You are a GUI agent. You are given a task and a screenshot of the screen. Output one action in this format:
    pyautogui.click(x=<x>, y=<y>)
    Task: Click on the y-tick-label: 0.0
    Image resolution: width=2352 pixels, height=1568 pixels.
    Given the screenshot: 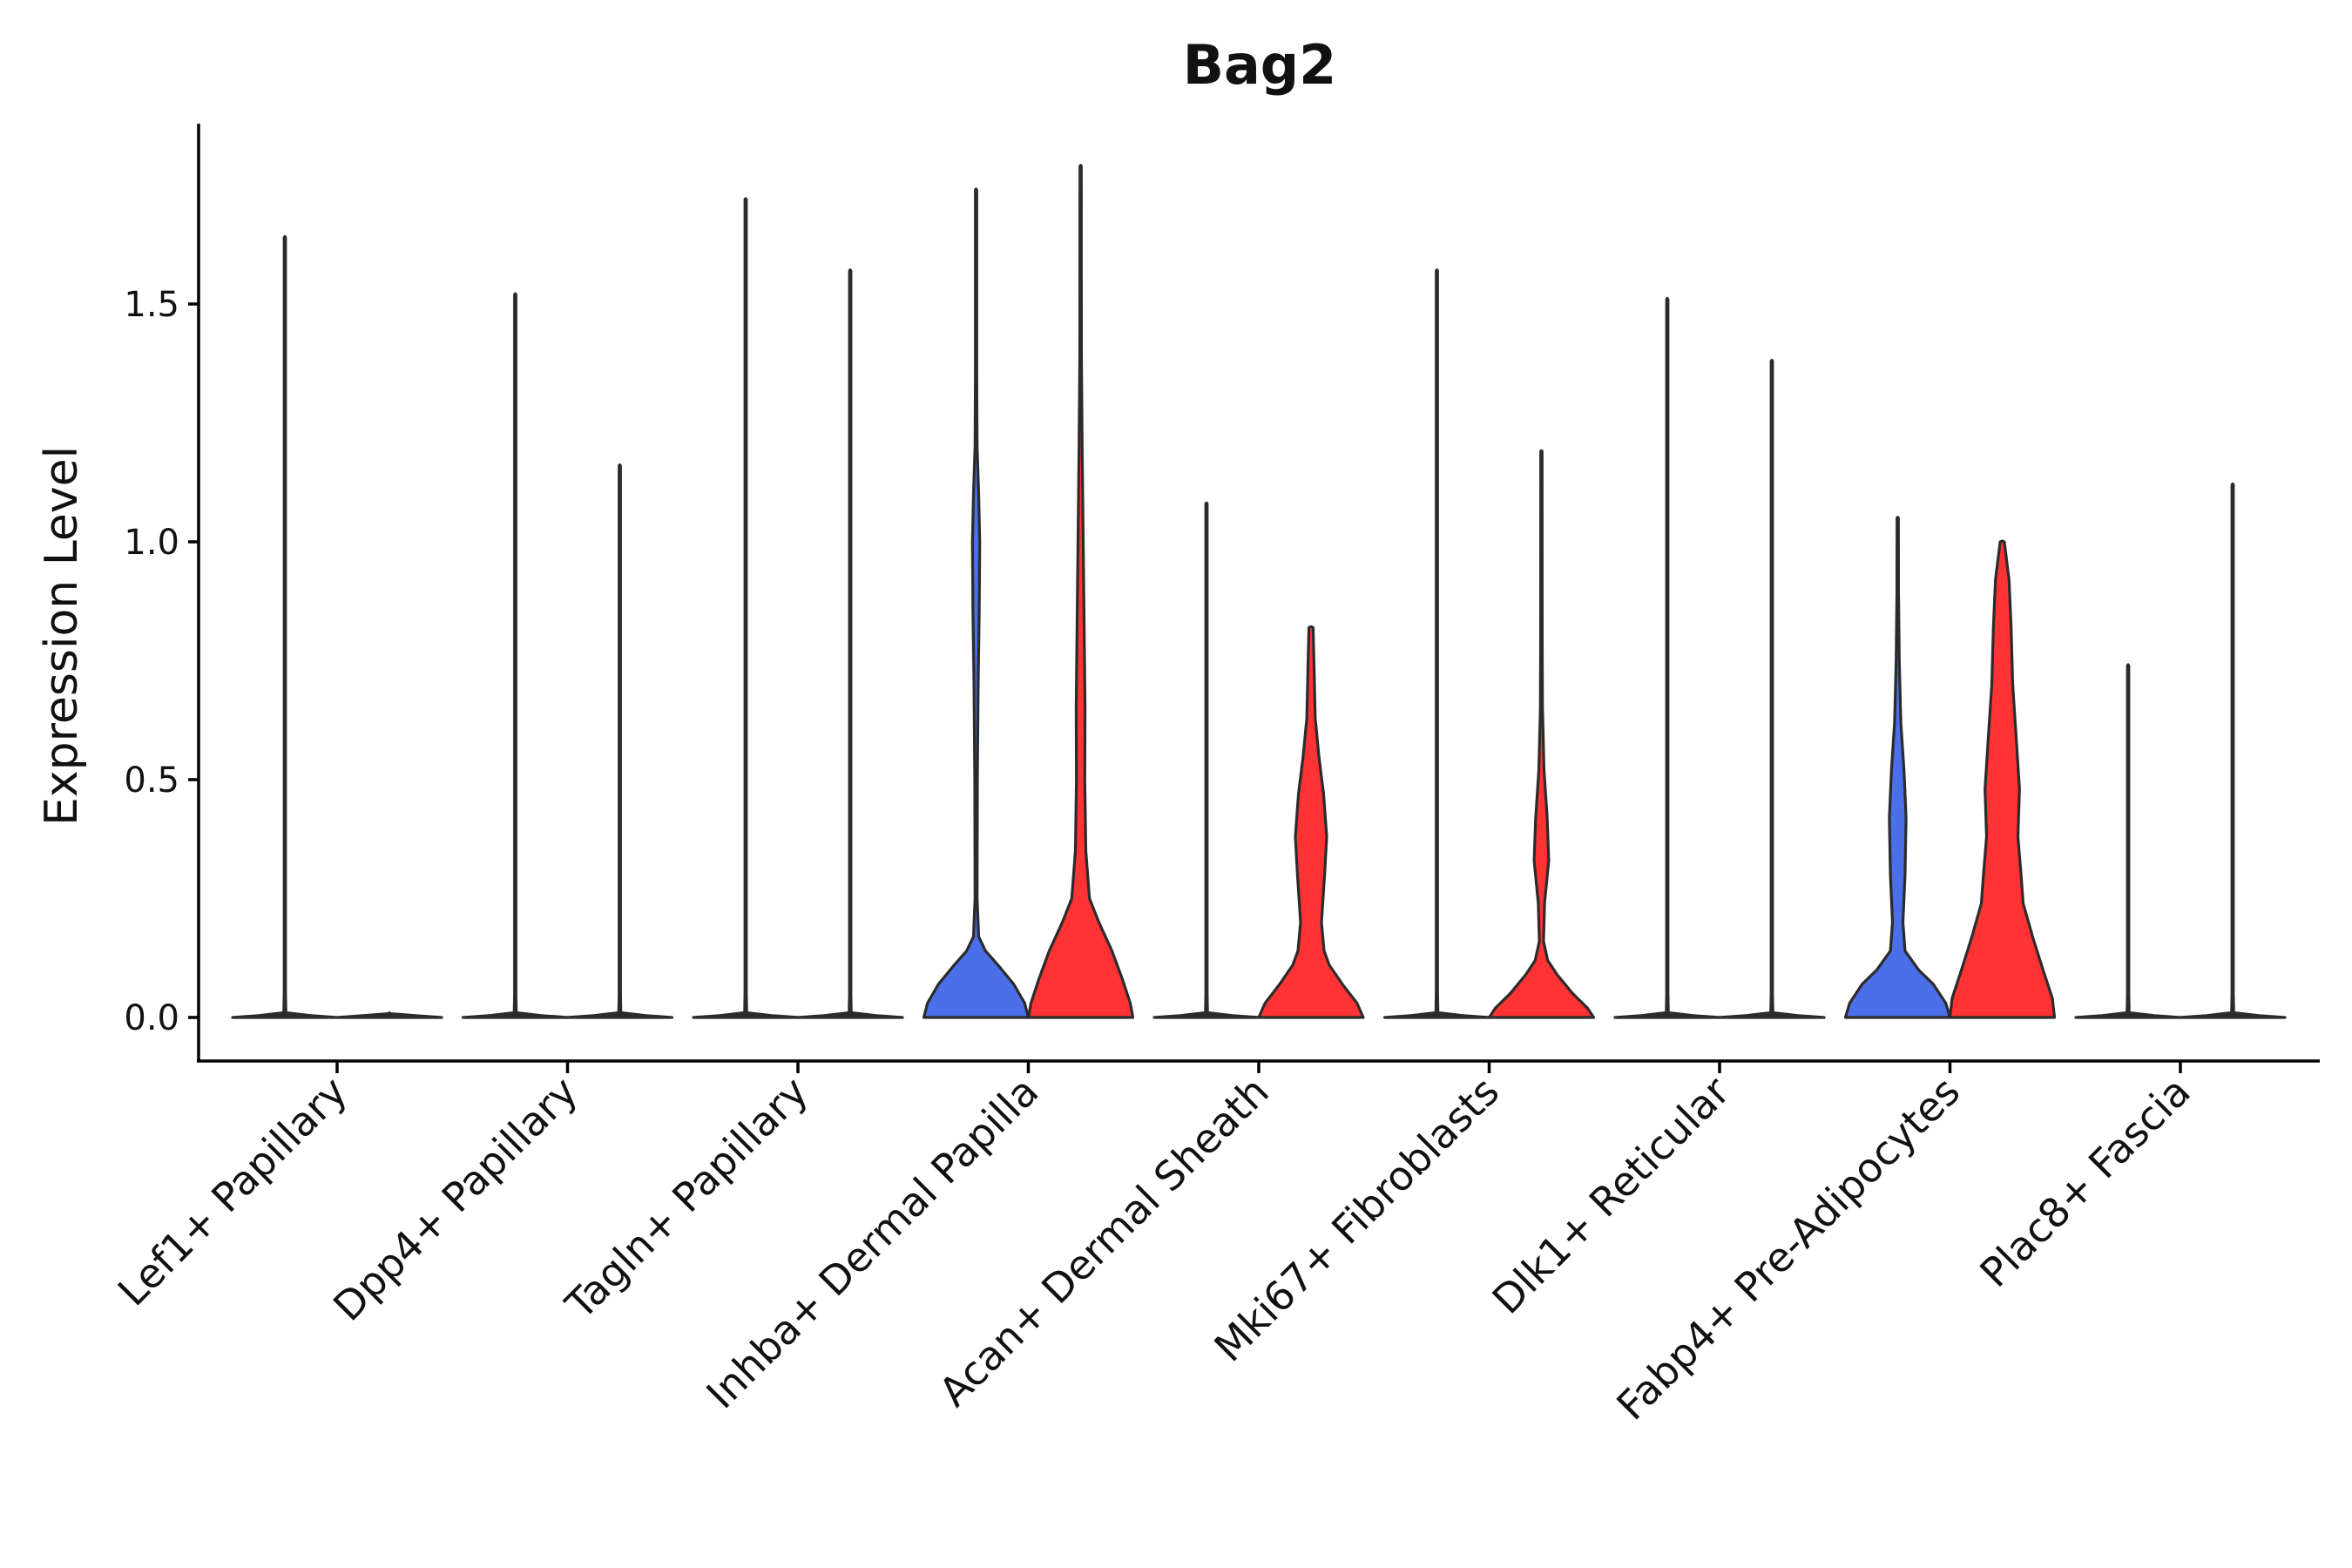 What is the action you would take?
    pyautogui.click(x=151, y=1018)
    